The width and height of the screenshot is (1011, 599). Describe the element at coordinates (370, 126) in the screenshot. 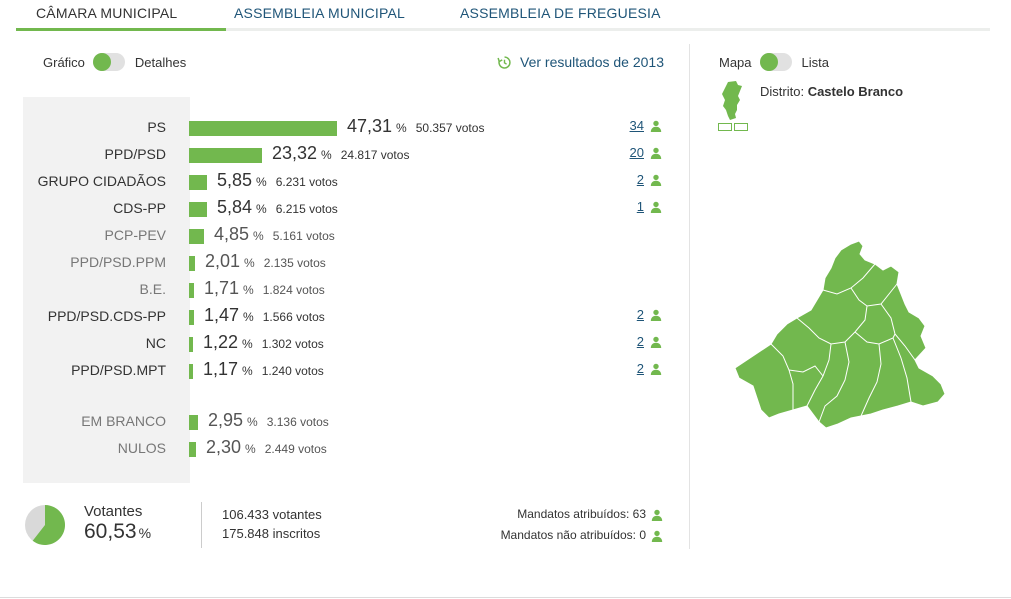

I see `vote-percentage: 47,31` at that location.